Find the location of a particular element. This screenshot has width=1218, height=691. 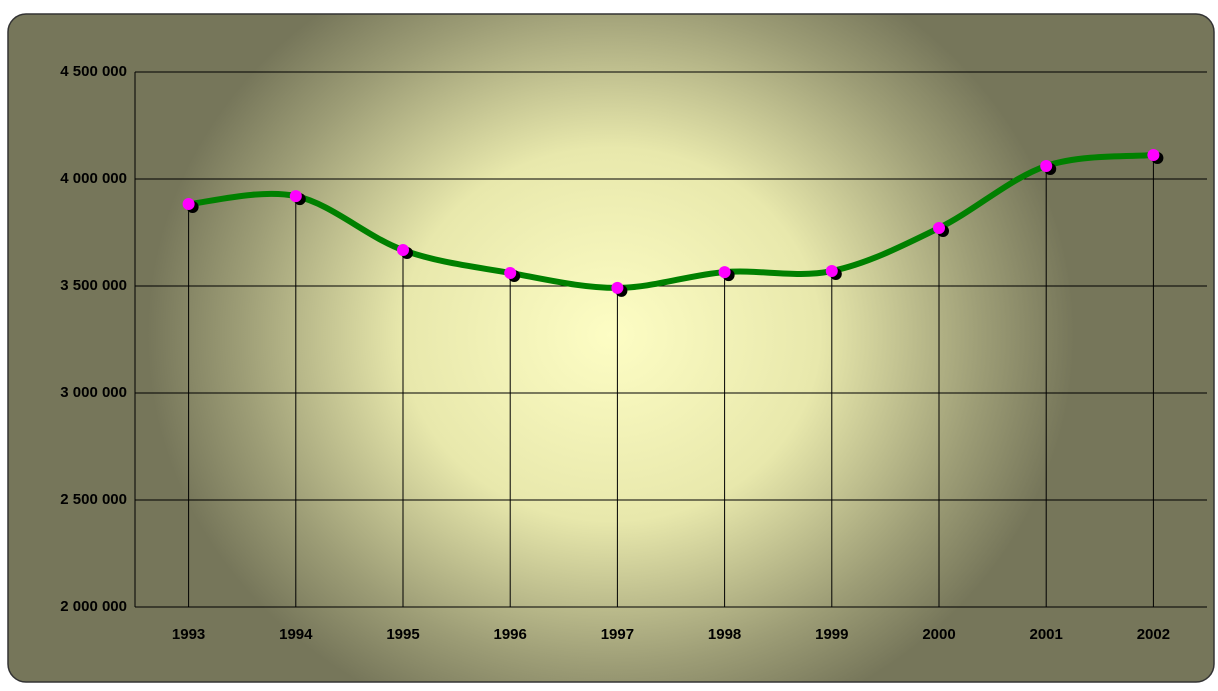

x-tick-label: 1999 is located at coordinates (831, 634).